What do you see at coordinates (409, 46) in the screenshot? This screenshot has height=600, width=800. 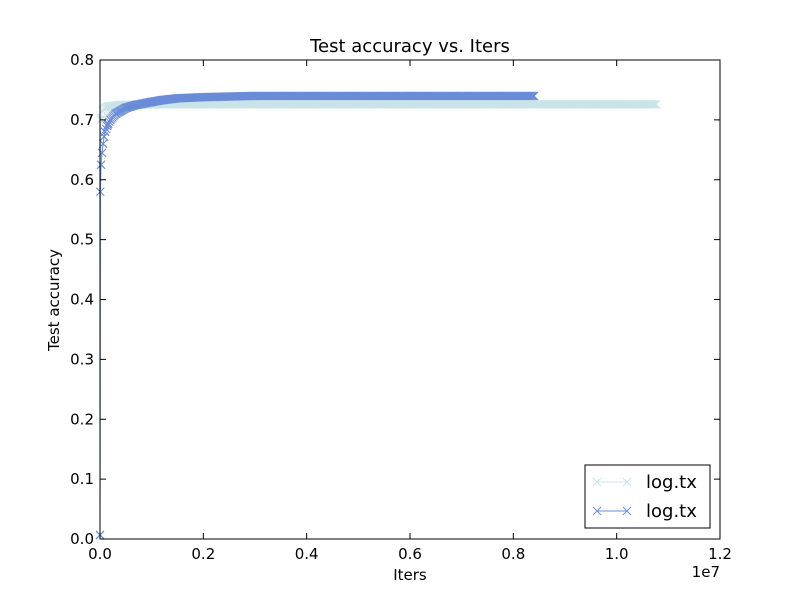 I see `chart-title: Test accuracy vs. Iters` at bounding box center [409, 46].